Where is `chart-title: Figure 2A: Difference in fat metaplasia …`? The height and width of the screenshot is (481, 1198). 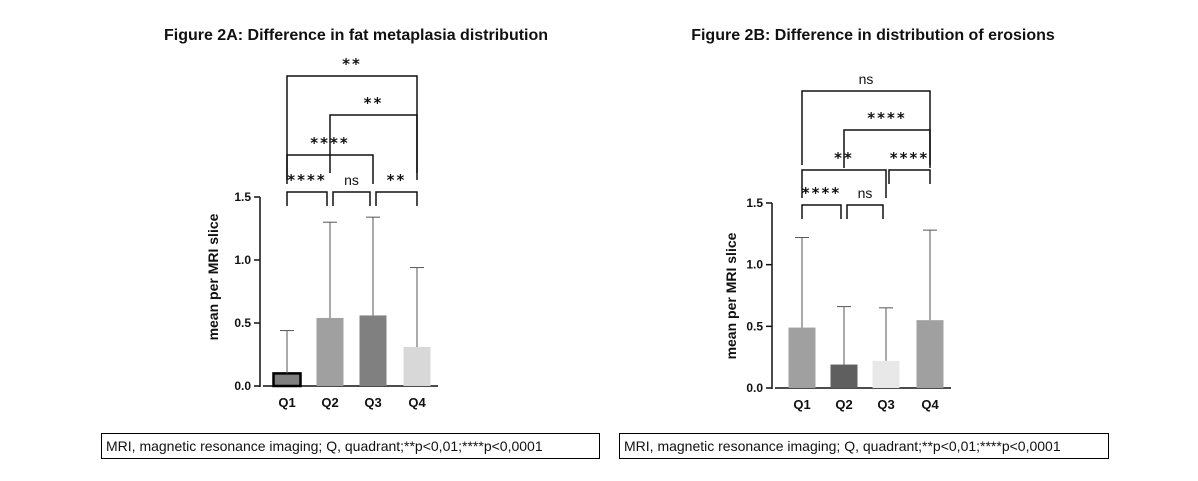
chart-title: Figure 2A: Difference in fat metaplasia … is located at coordinates (356, 35).